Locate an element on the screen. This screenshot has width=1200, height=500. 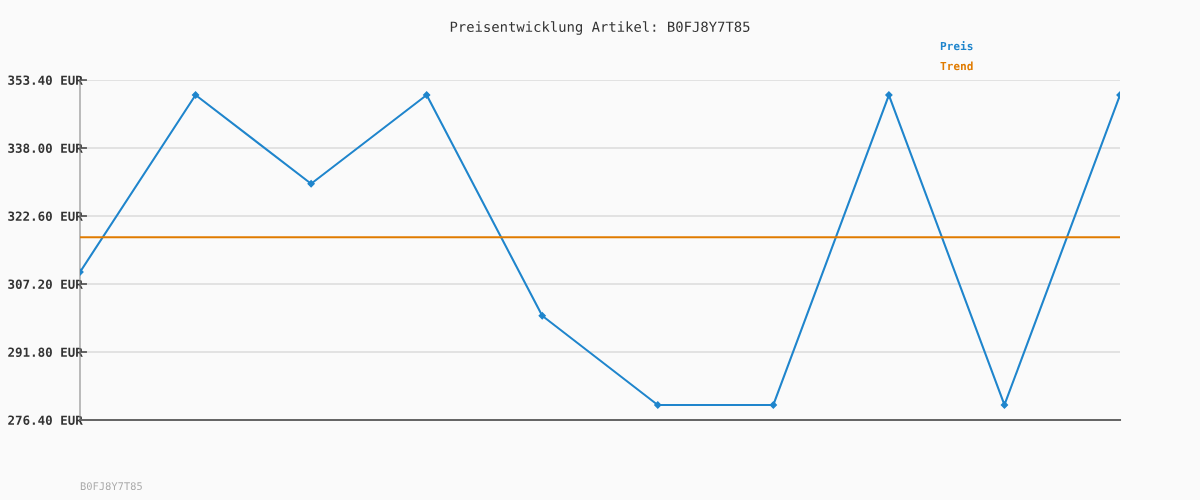
text: B0FJ8Y7T85 is located at coordinates (111, 486).